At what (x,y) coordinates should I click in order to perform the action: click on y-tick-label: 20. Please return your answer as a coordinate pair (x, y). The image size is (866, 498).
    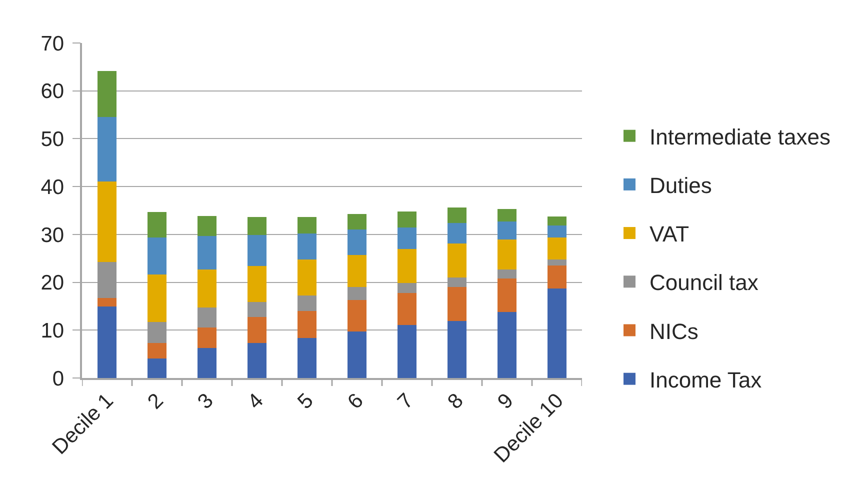
    Looking at the image, I should click on (52, 283).